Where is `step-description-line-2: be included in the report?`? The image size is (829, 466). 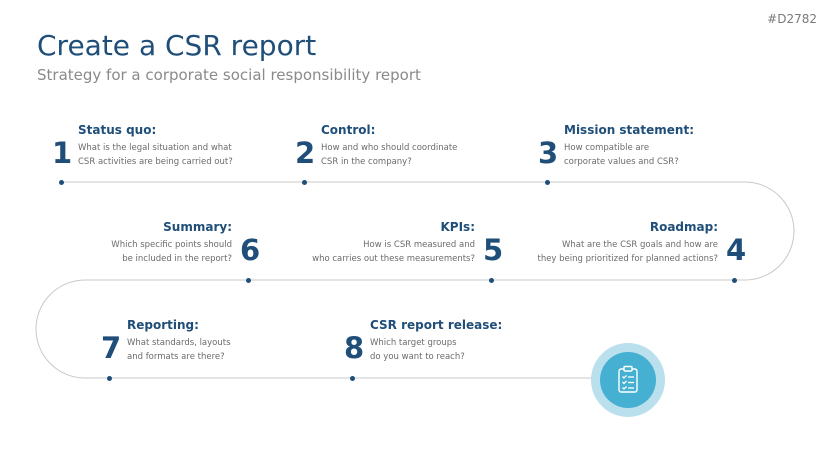 step-description-line-2: be included in the report? is located at coordinates (177, 259).